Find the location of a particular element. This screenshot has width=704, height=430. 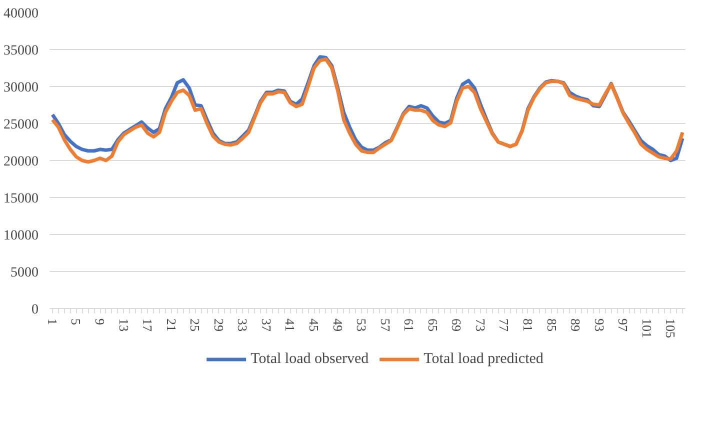

x-tick-label: 73 is located at coordinates (480, 325).